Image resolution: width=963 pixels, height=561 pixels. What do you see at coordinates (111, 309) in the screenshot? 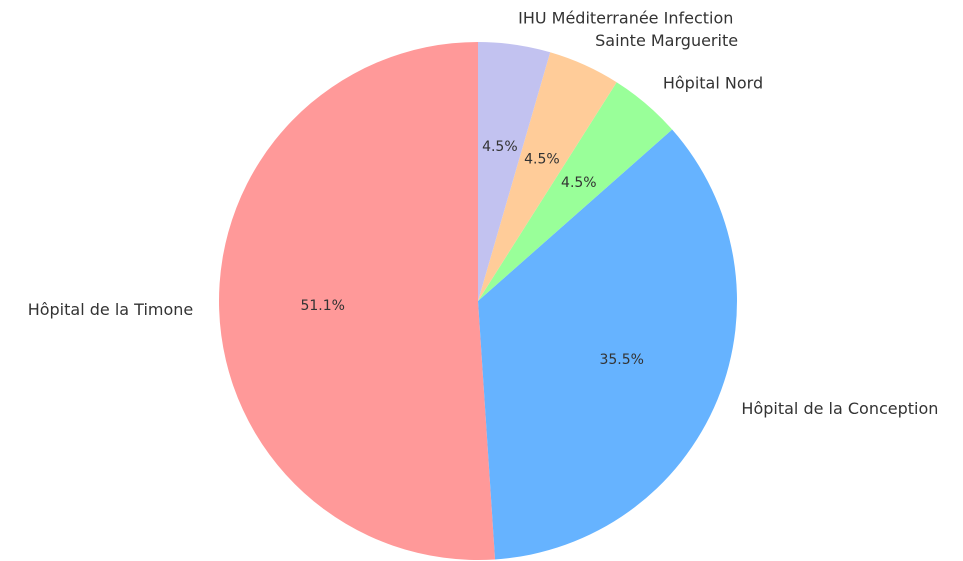
I see `slice-label: Hôpital de la Timone` at bounding box center [111, 309].